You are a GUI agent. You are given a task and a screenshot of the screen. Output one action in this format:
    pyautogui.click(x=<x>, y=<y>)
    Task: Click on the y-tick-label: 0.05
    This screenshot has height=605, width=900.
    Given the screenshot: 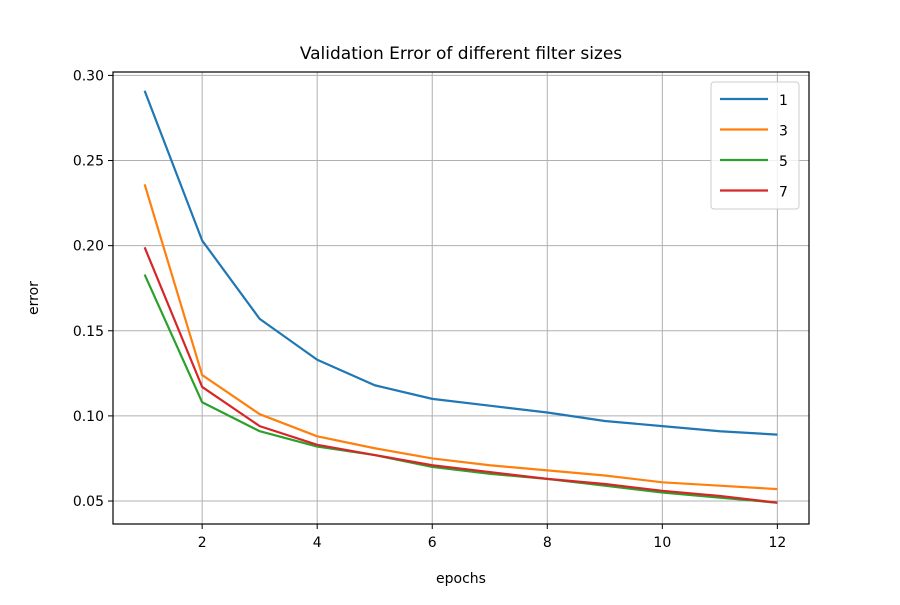 What is the action you would take?
    pyautogui.click(x=88, y=502)
    